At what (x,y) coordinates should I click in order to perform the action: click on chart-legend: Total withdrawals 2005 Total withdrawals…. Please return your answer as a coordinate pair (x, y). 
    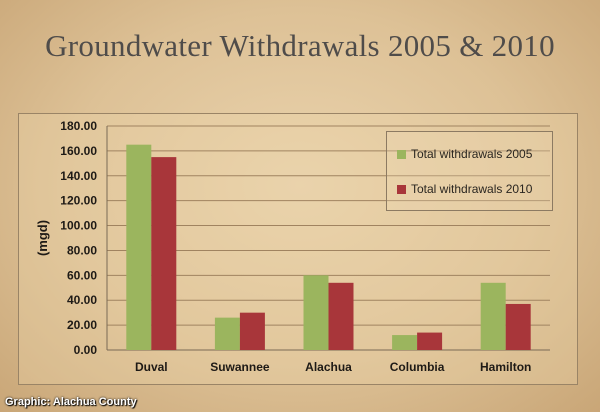
    Looking at the image, I should click on (469, 171).